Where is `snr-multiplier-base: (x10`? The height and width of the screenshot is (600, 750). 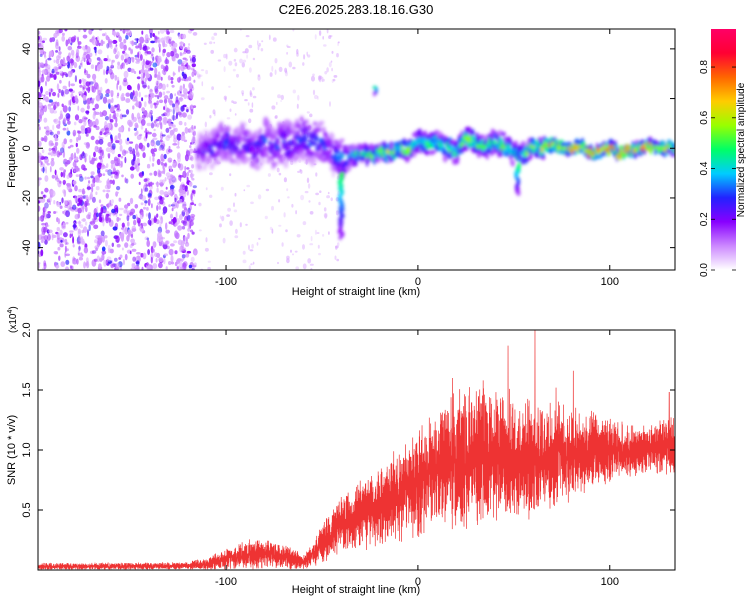 snr-multiplier-base: (x10 is located at coordinates (13, 323).